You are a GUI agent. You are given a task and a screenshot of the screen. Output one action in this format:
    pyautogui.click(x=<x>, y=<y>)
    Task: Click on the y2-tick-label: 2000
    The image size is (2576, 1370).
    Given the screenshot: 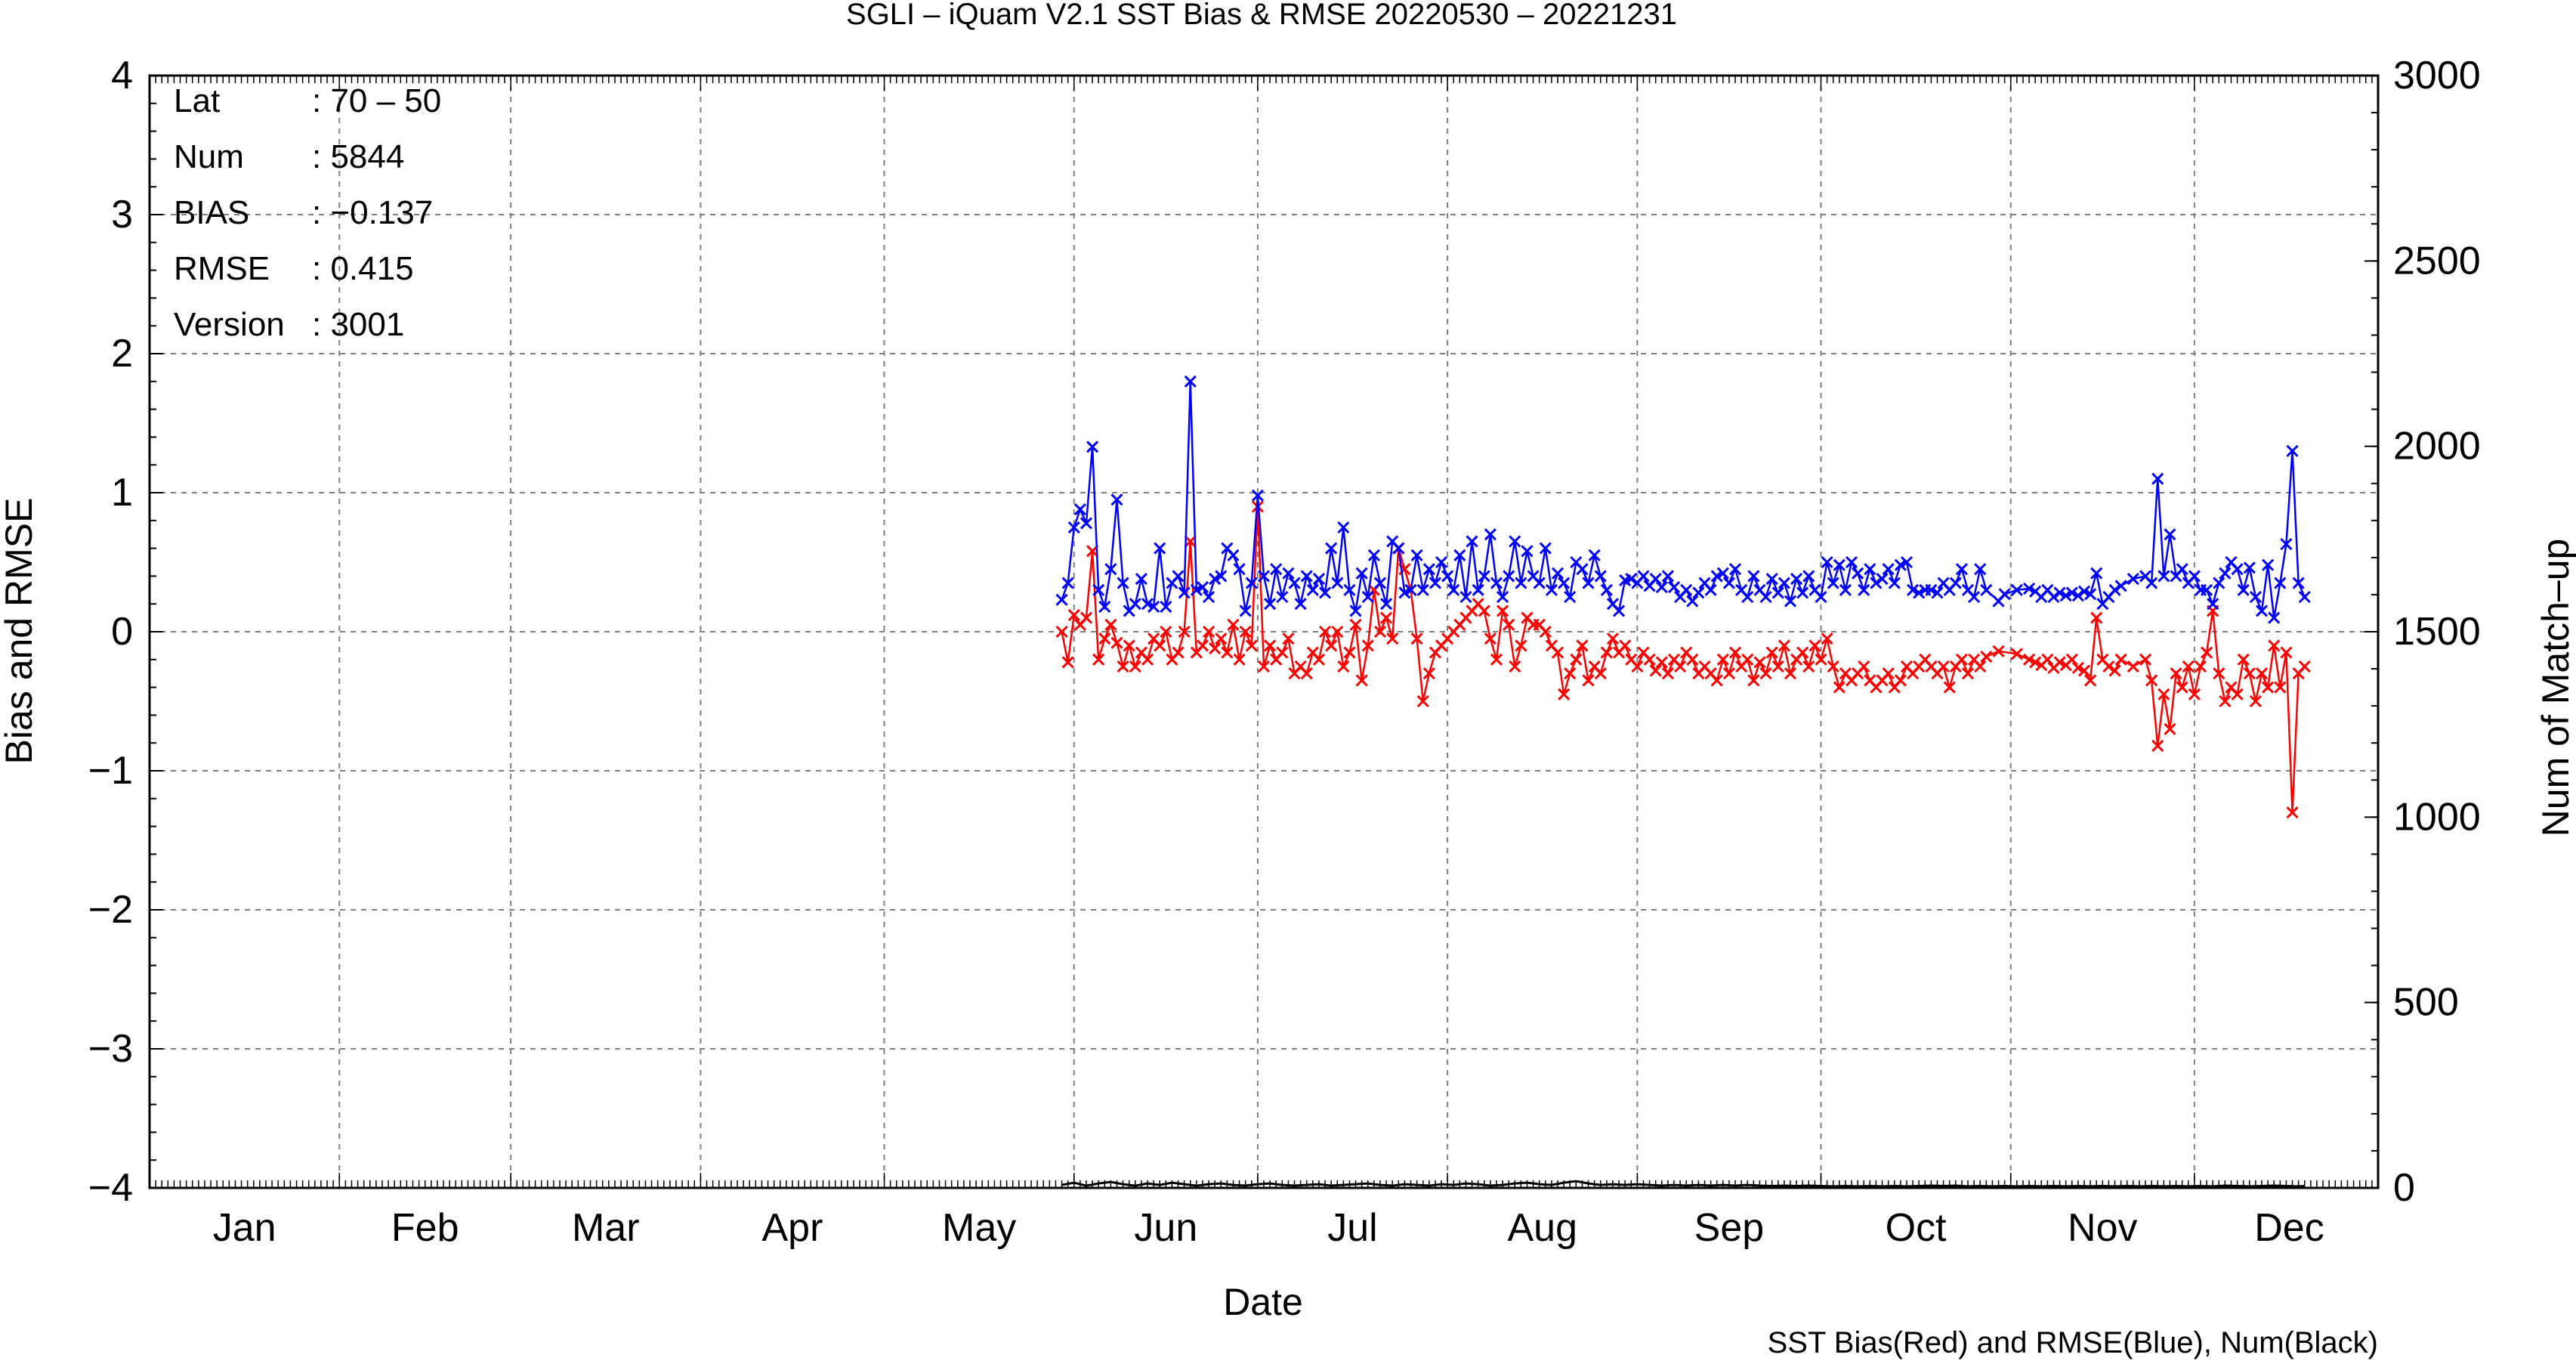 What is the action you would take?
    pyautogui.click(x=2437, y=447)
    